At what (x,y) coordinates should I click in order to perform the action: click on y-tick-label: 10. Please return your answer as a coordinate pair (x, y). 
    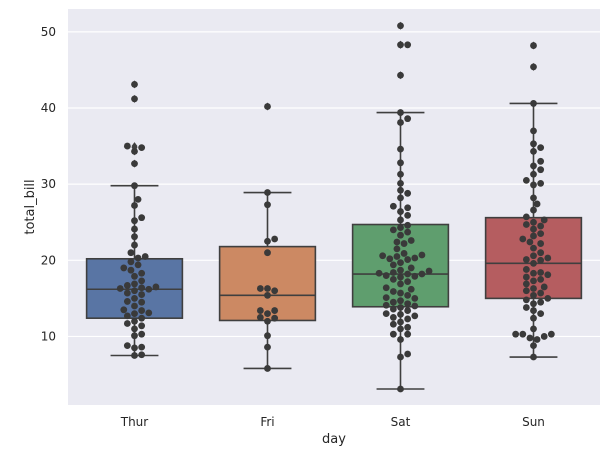
    Looking at the image, I should click on (48, 336).